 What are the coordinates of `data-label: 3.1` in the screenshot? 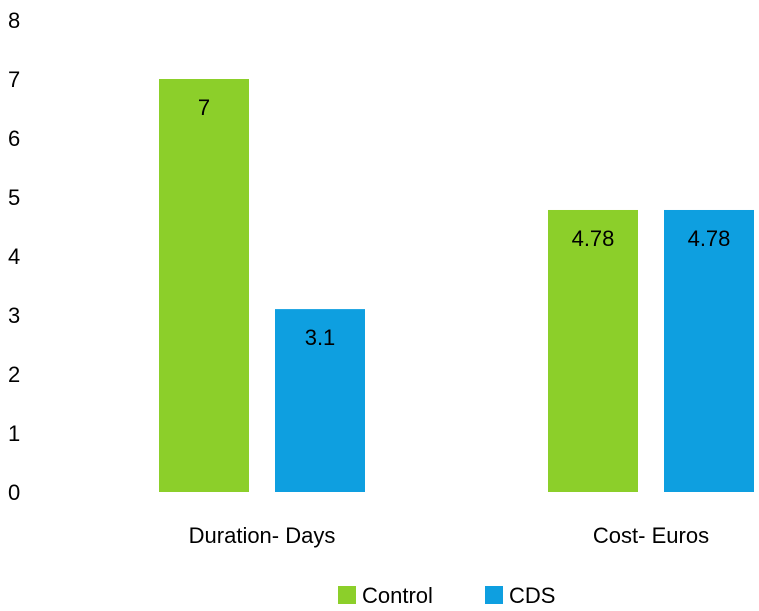 It's located at (320, 337).